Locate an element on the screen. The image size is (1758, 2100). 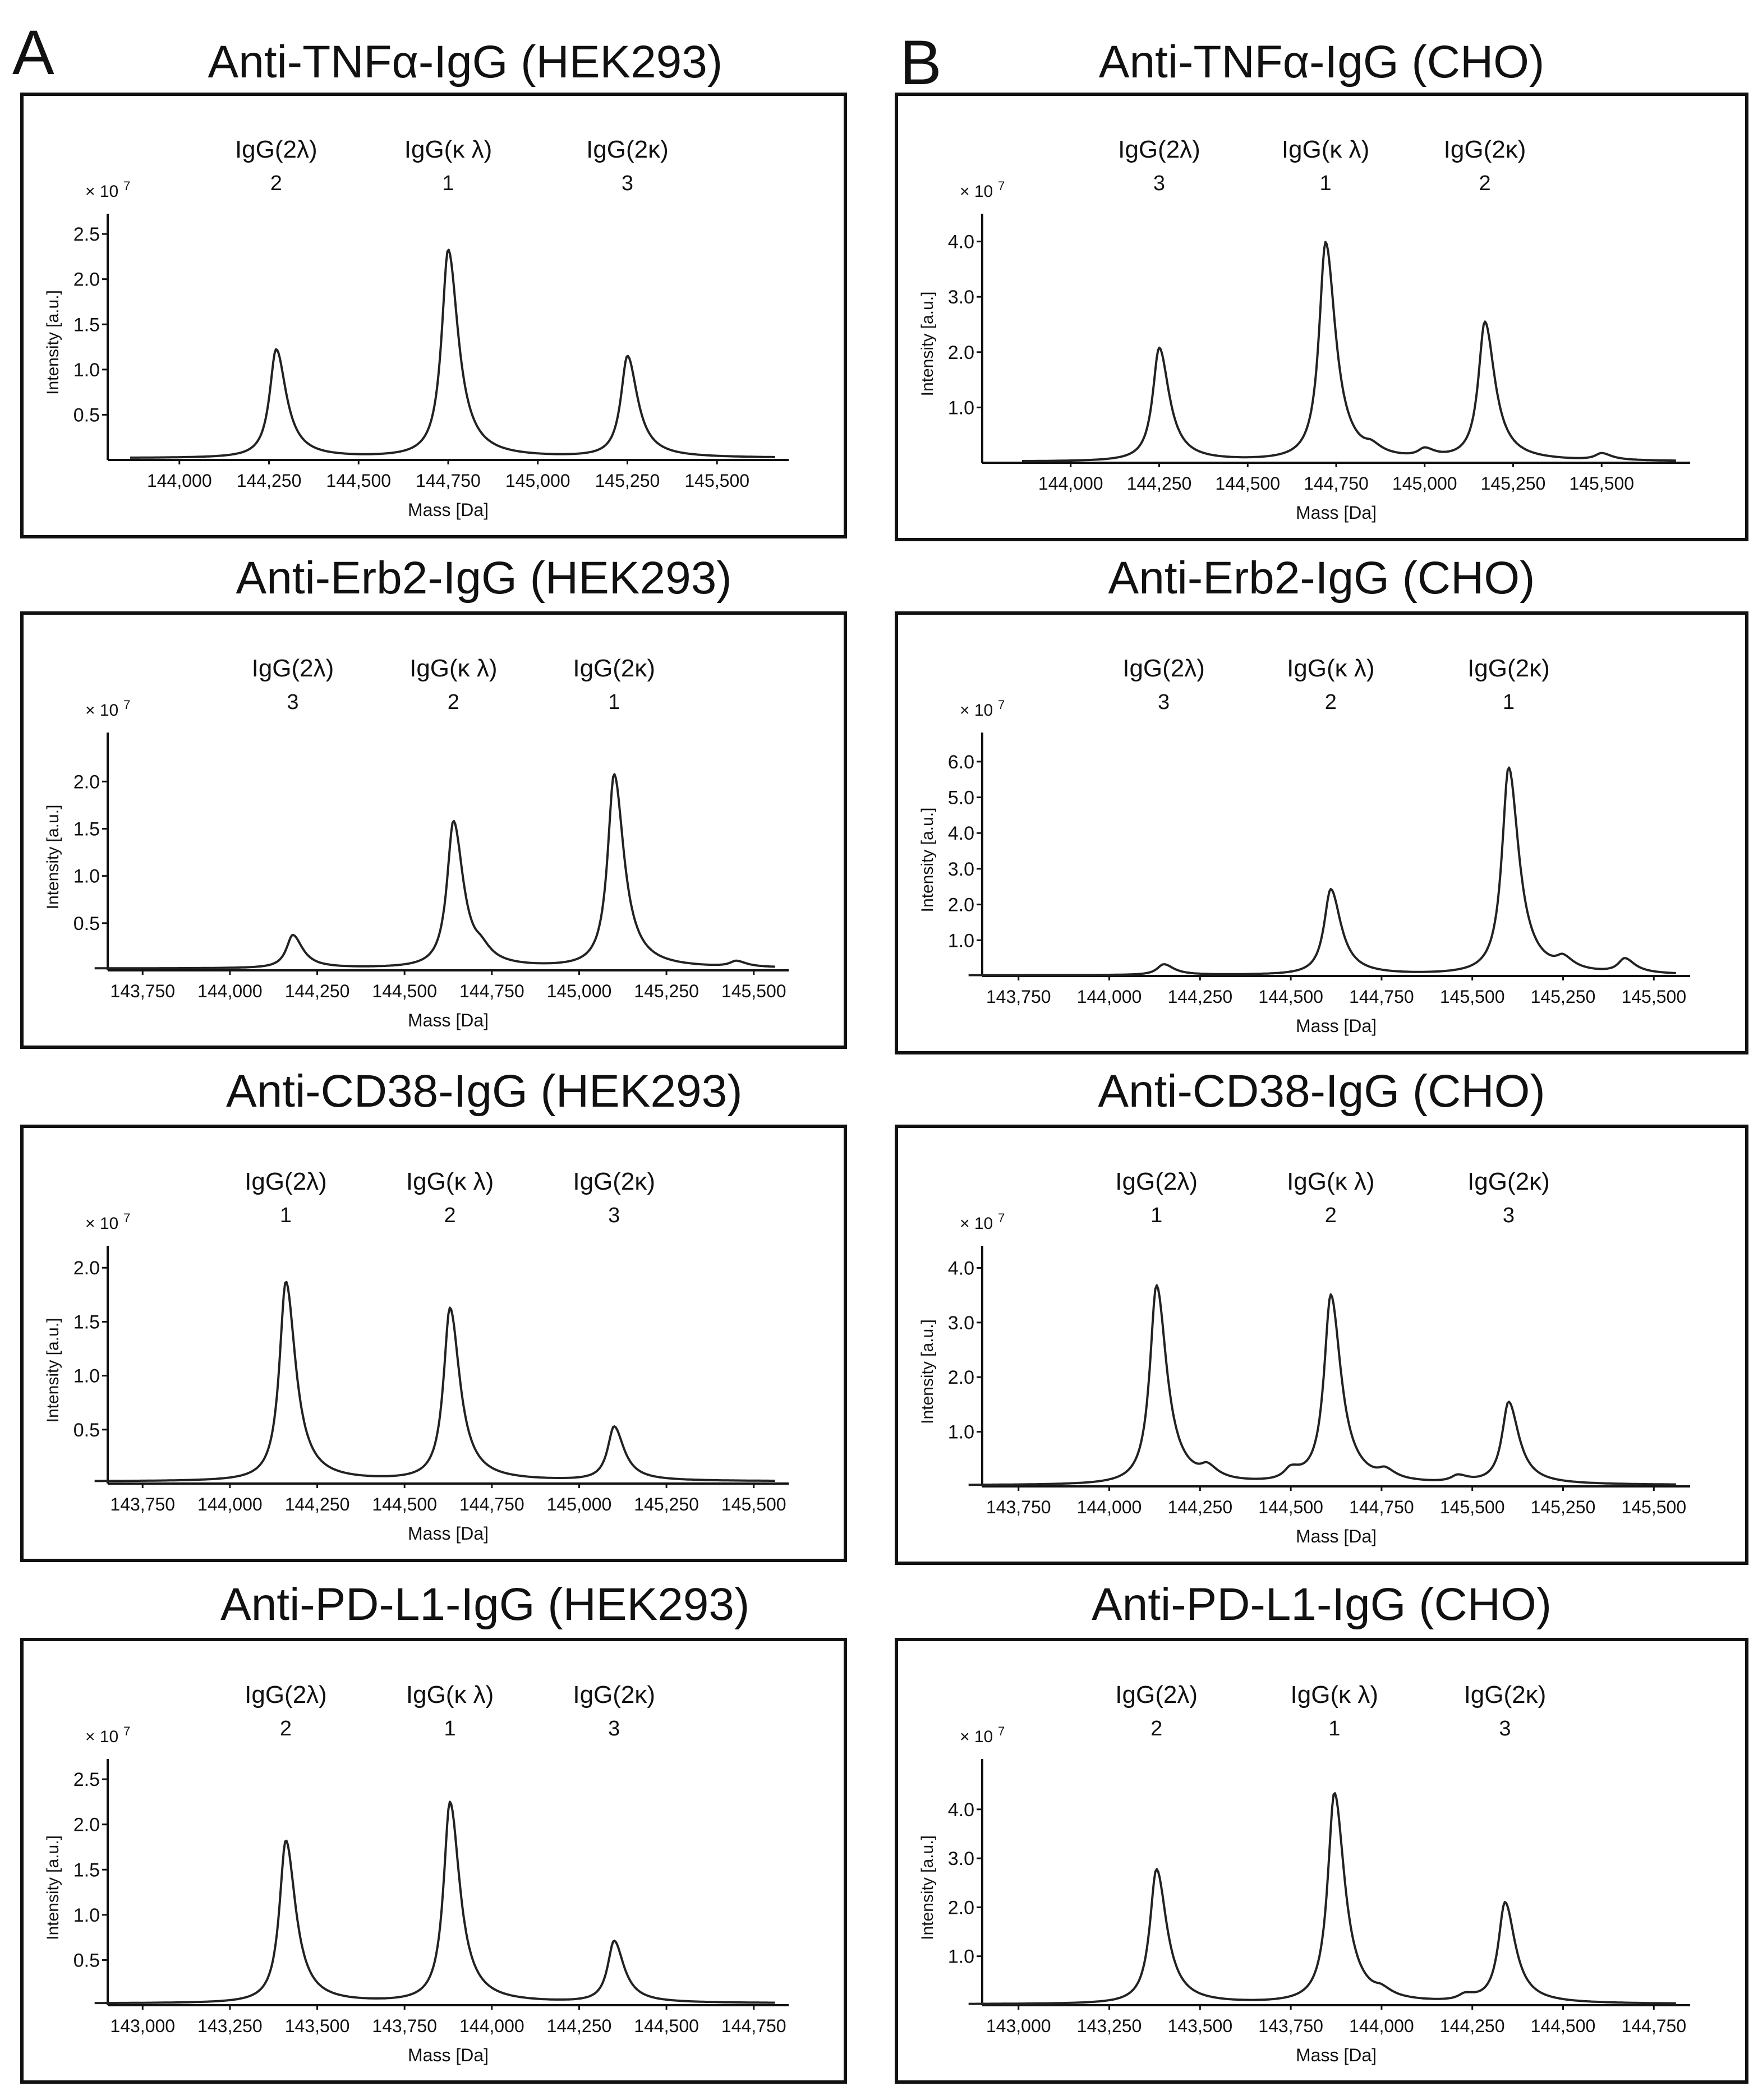
y-scale-label: × 10 is located at coordinates (101, 1737).